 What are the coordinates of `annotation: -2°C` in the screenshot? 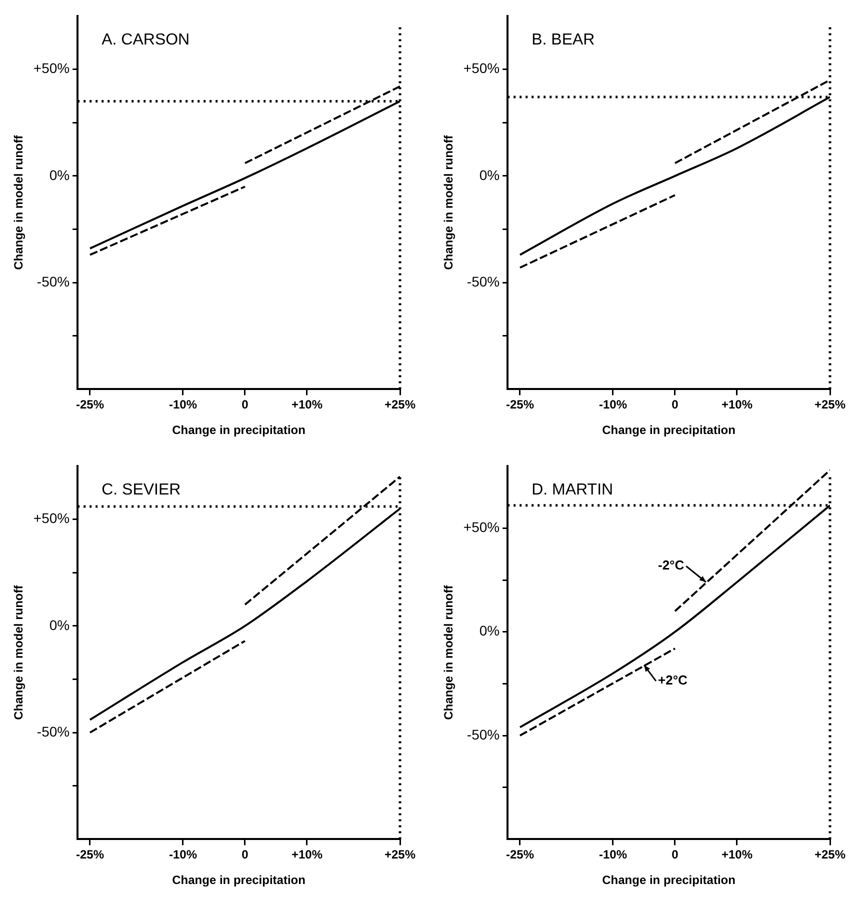 It's located at (671, 565).